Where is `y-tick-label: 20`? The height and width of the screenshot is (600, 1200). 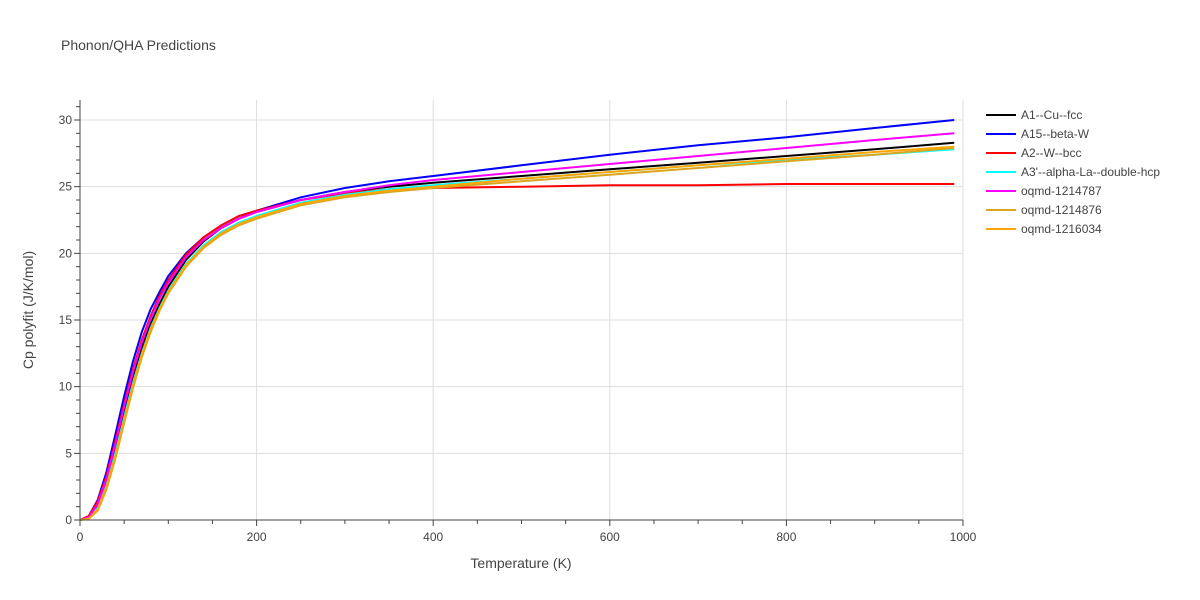
y-tick-label: 20 is located at coordinates (66, 253).